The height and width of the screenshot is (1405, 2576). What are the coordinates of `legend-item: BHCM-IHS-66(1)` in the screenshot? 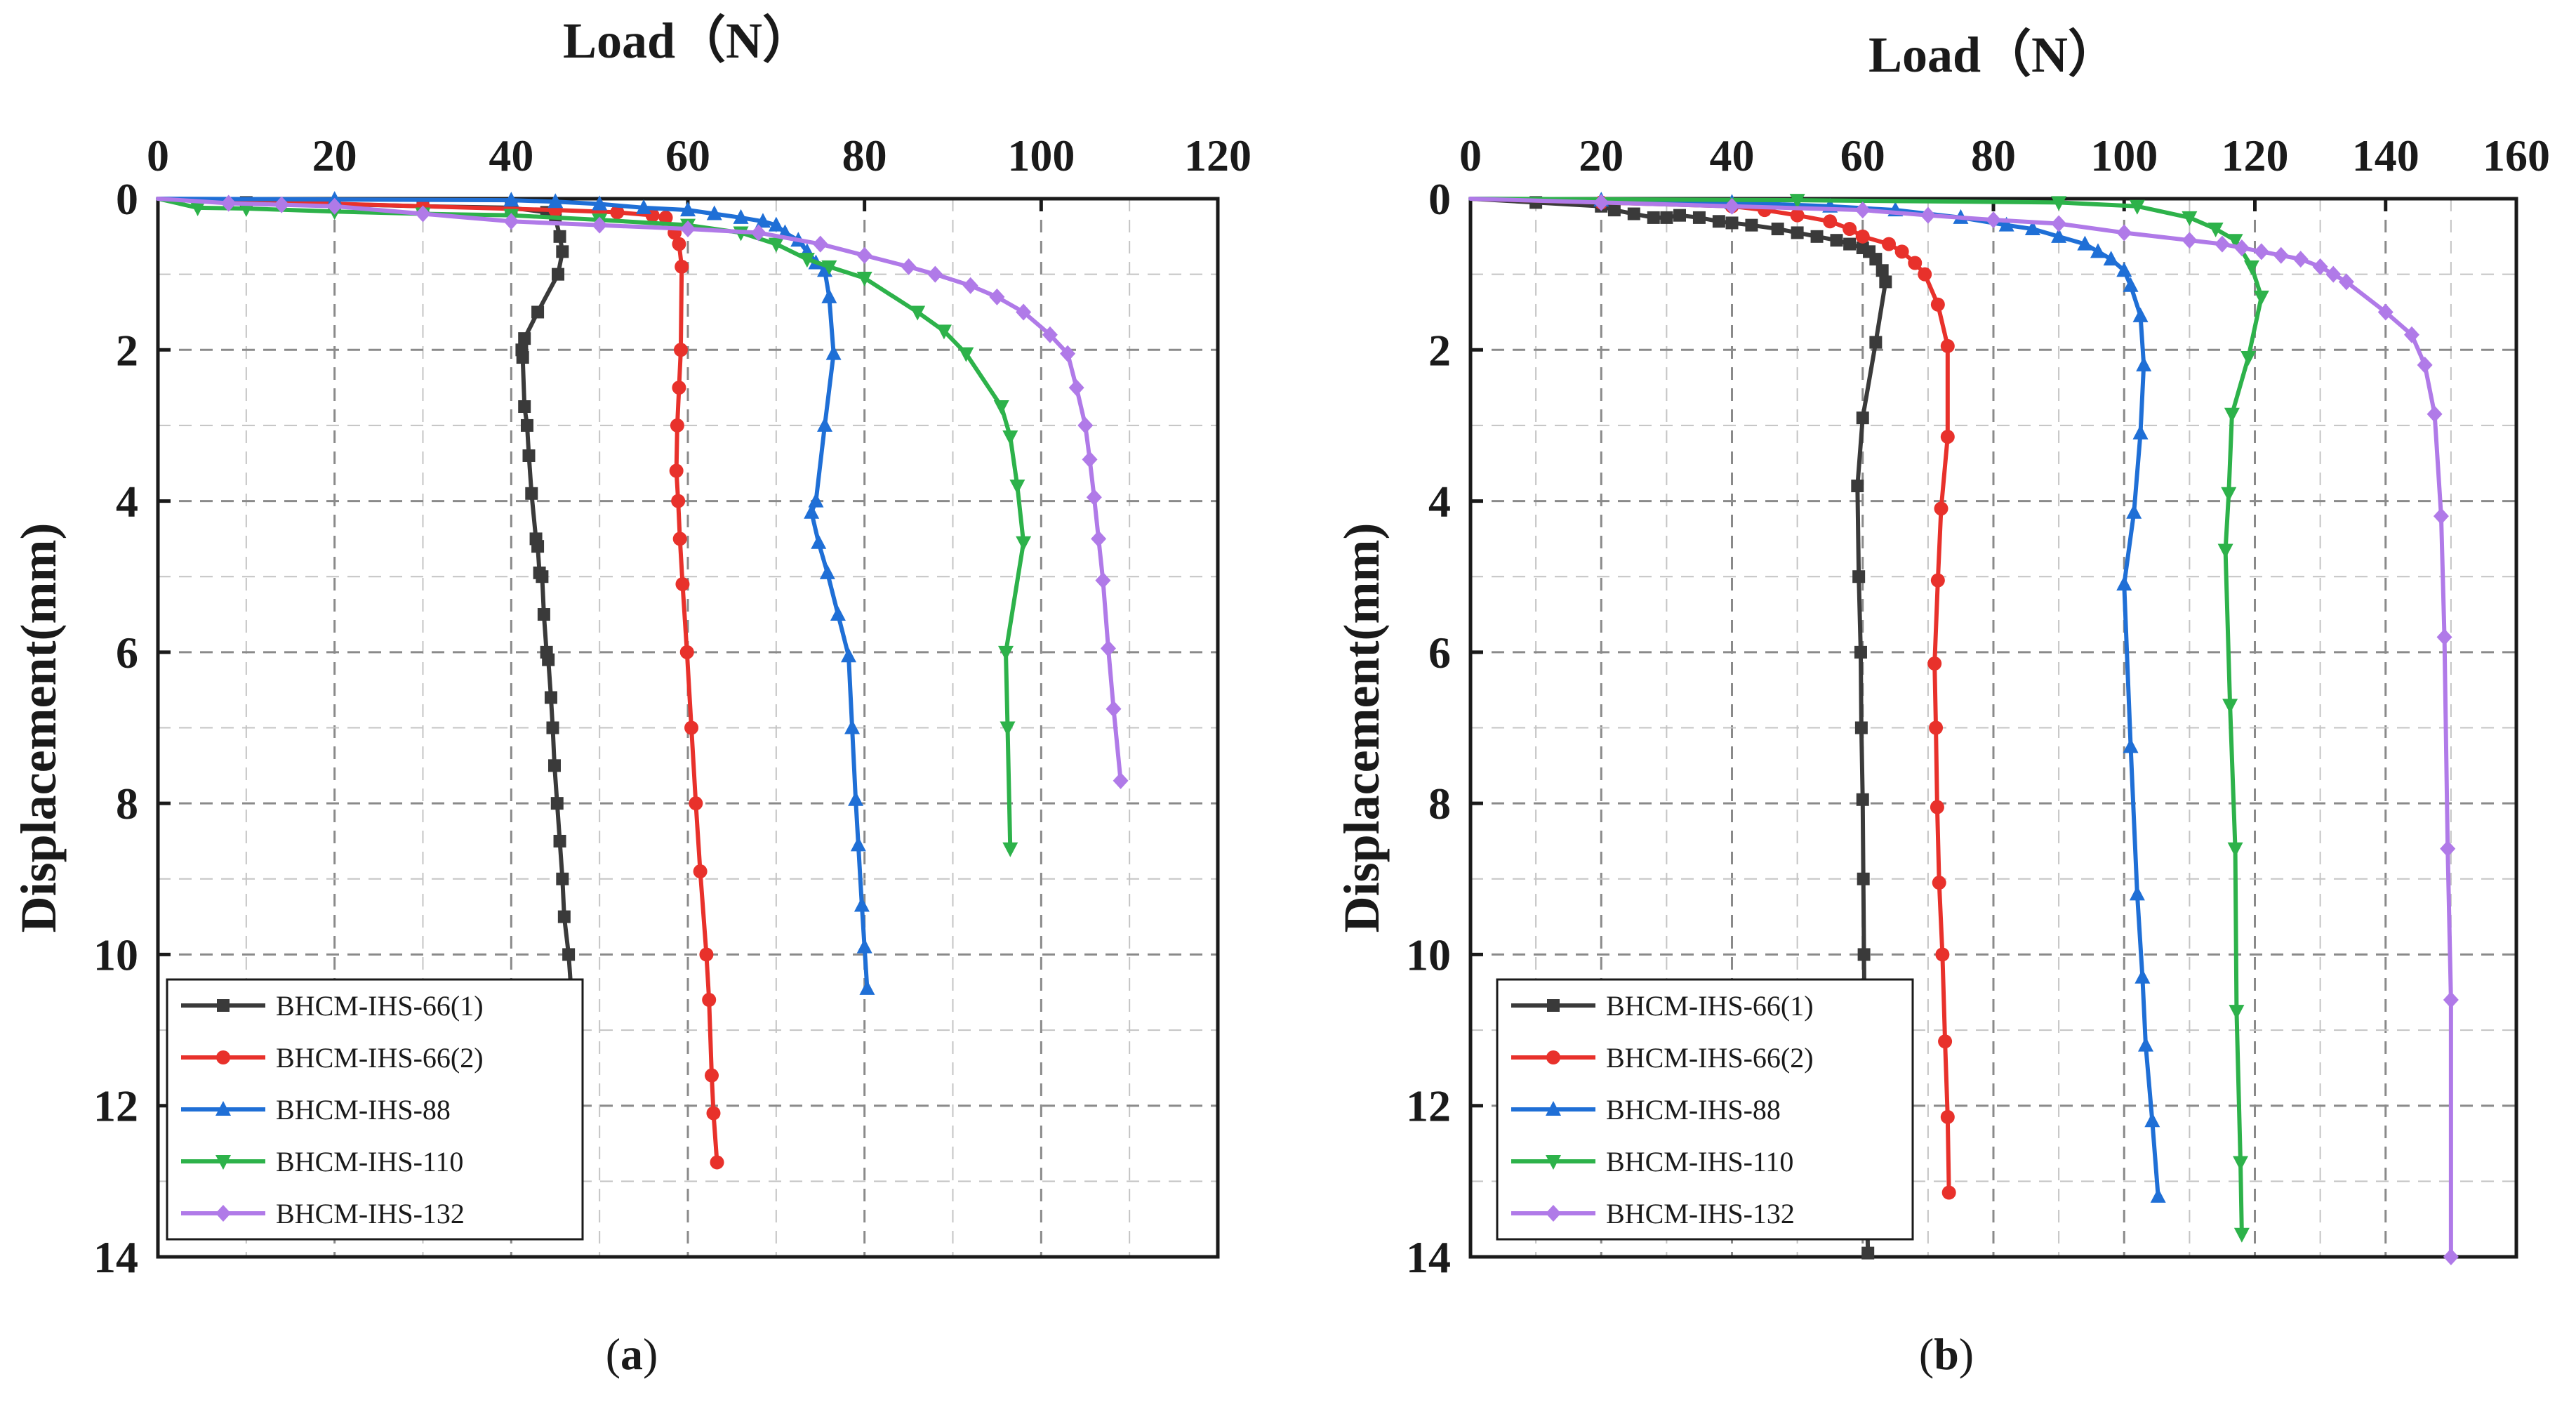 It's located at (333, 1006).